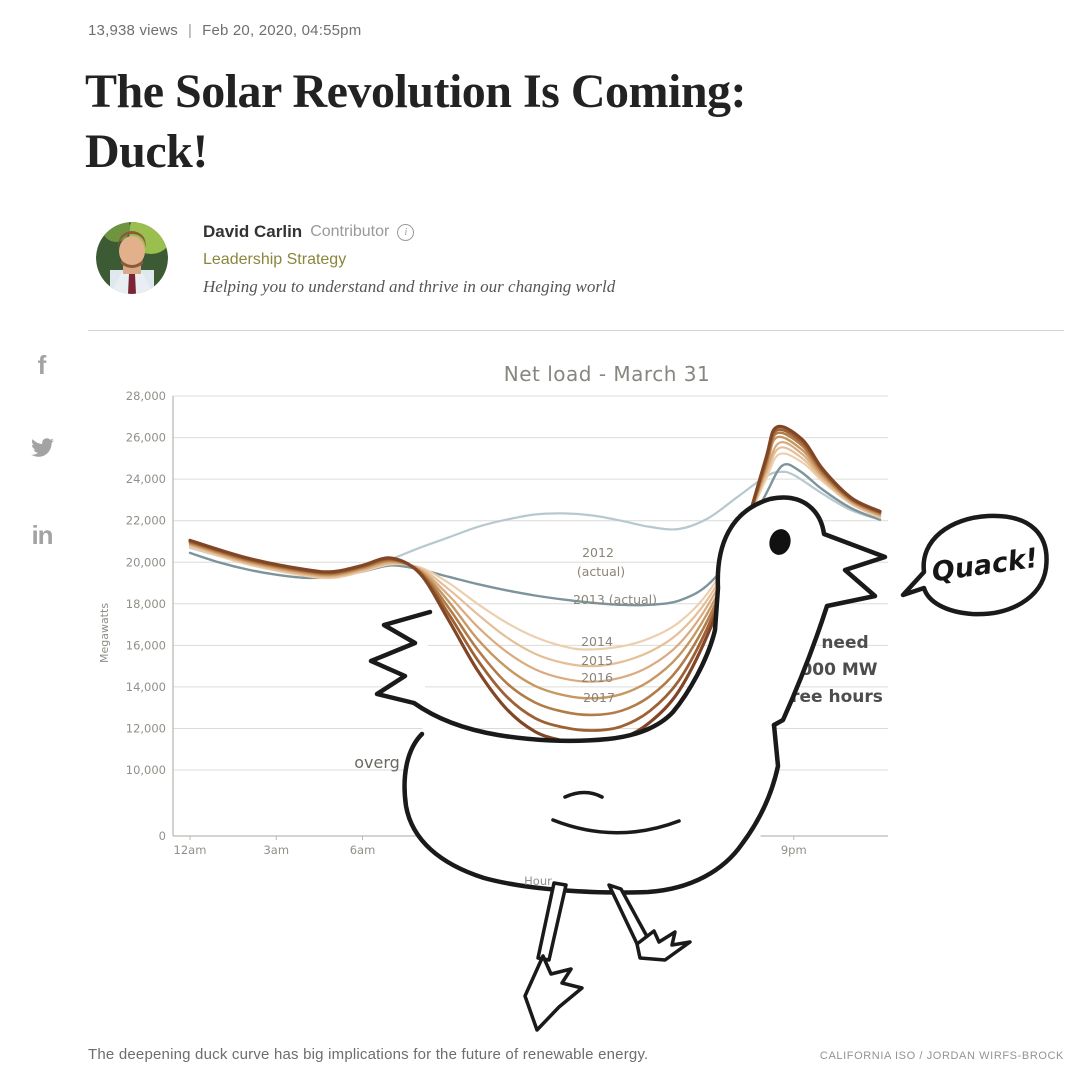 Image resolution: width=1080 pixels, height=1087 pixels. What do you see at coordinates (941, 1056) in the screenshot?
I see `figure-credit: CALIFORNIA ISO / JORDAN WIRFS-BROCK` at bounding box center [941, 1056].